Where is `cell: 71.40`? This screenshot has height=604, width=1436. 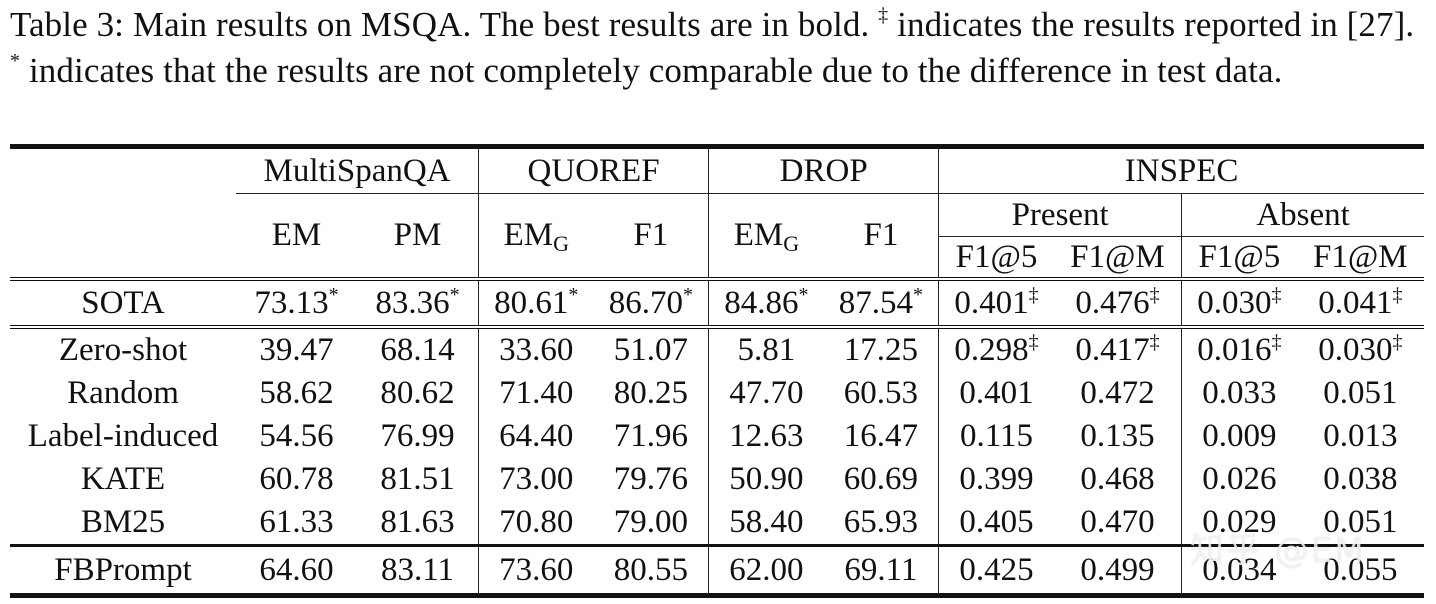 cell: 71.40 is located at coordinates (536, 393).